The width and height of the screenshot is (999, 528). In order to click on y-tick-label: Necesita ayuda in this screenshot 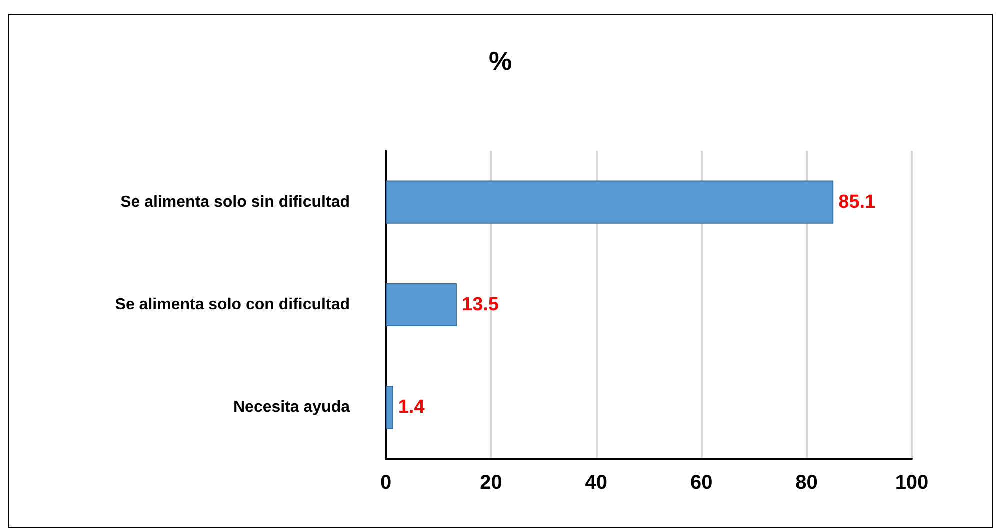, I will do `click(291, 407)`.